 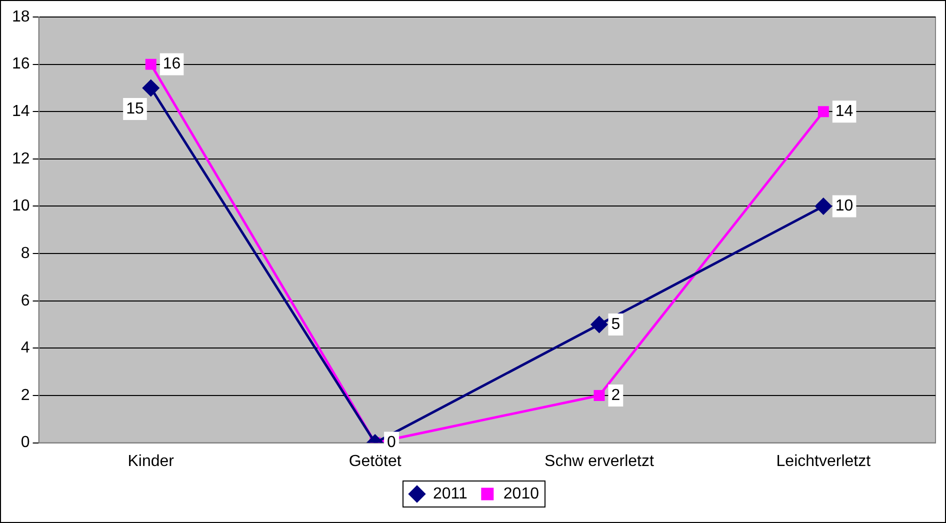 I want to click on data-label: 2, so click(x=615, y=395).